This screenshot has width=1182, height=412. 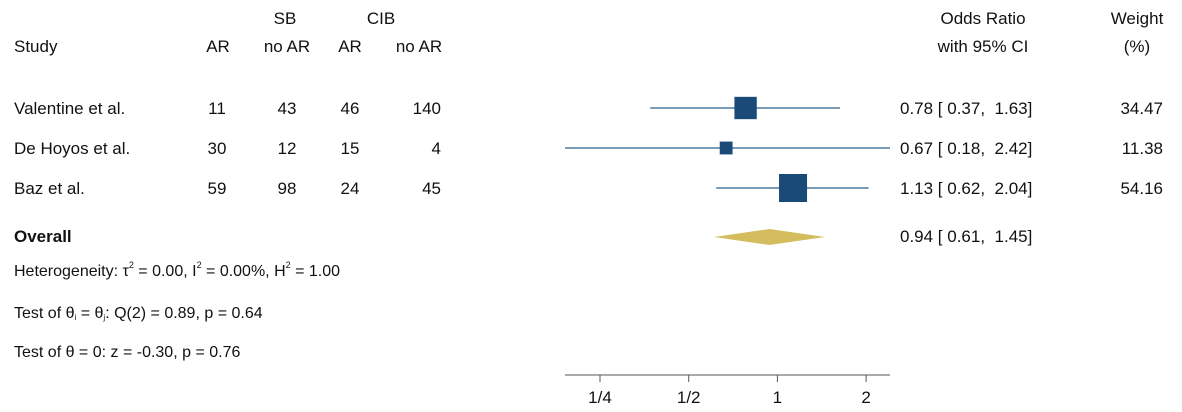 What do you see at coordinates (426, 108) in the screenshot?
I see `cib-noar-value: 140` at bounding box center [426, 108].